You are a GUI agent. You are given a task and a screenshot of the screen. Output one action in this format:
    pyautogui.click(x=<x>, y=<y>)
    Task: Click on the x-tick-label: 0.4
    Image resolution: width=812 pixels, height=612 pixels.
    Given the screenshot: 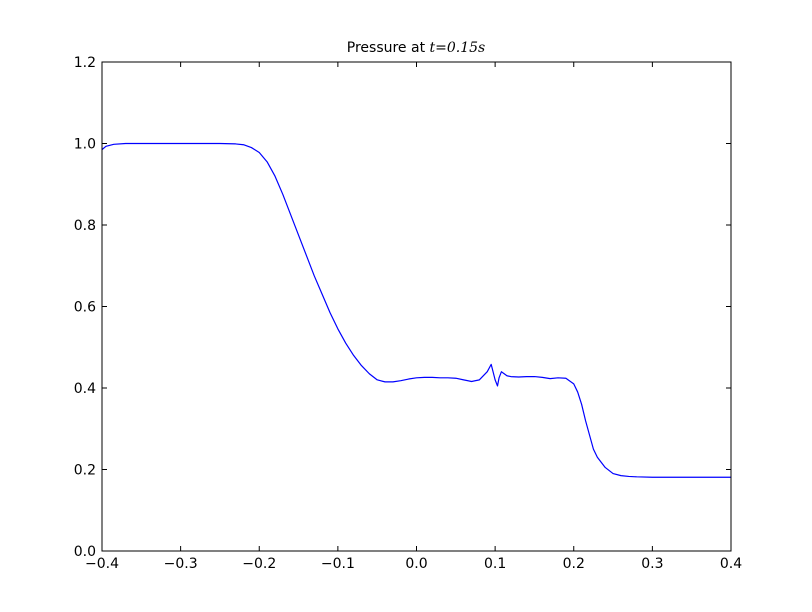 What is the action you would take?
    pyautogui.click(x=731, y=564)
    